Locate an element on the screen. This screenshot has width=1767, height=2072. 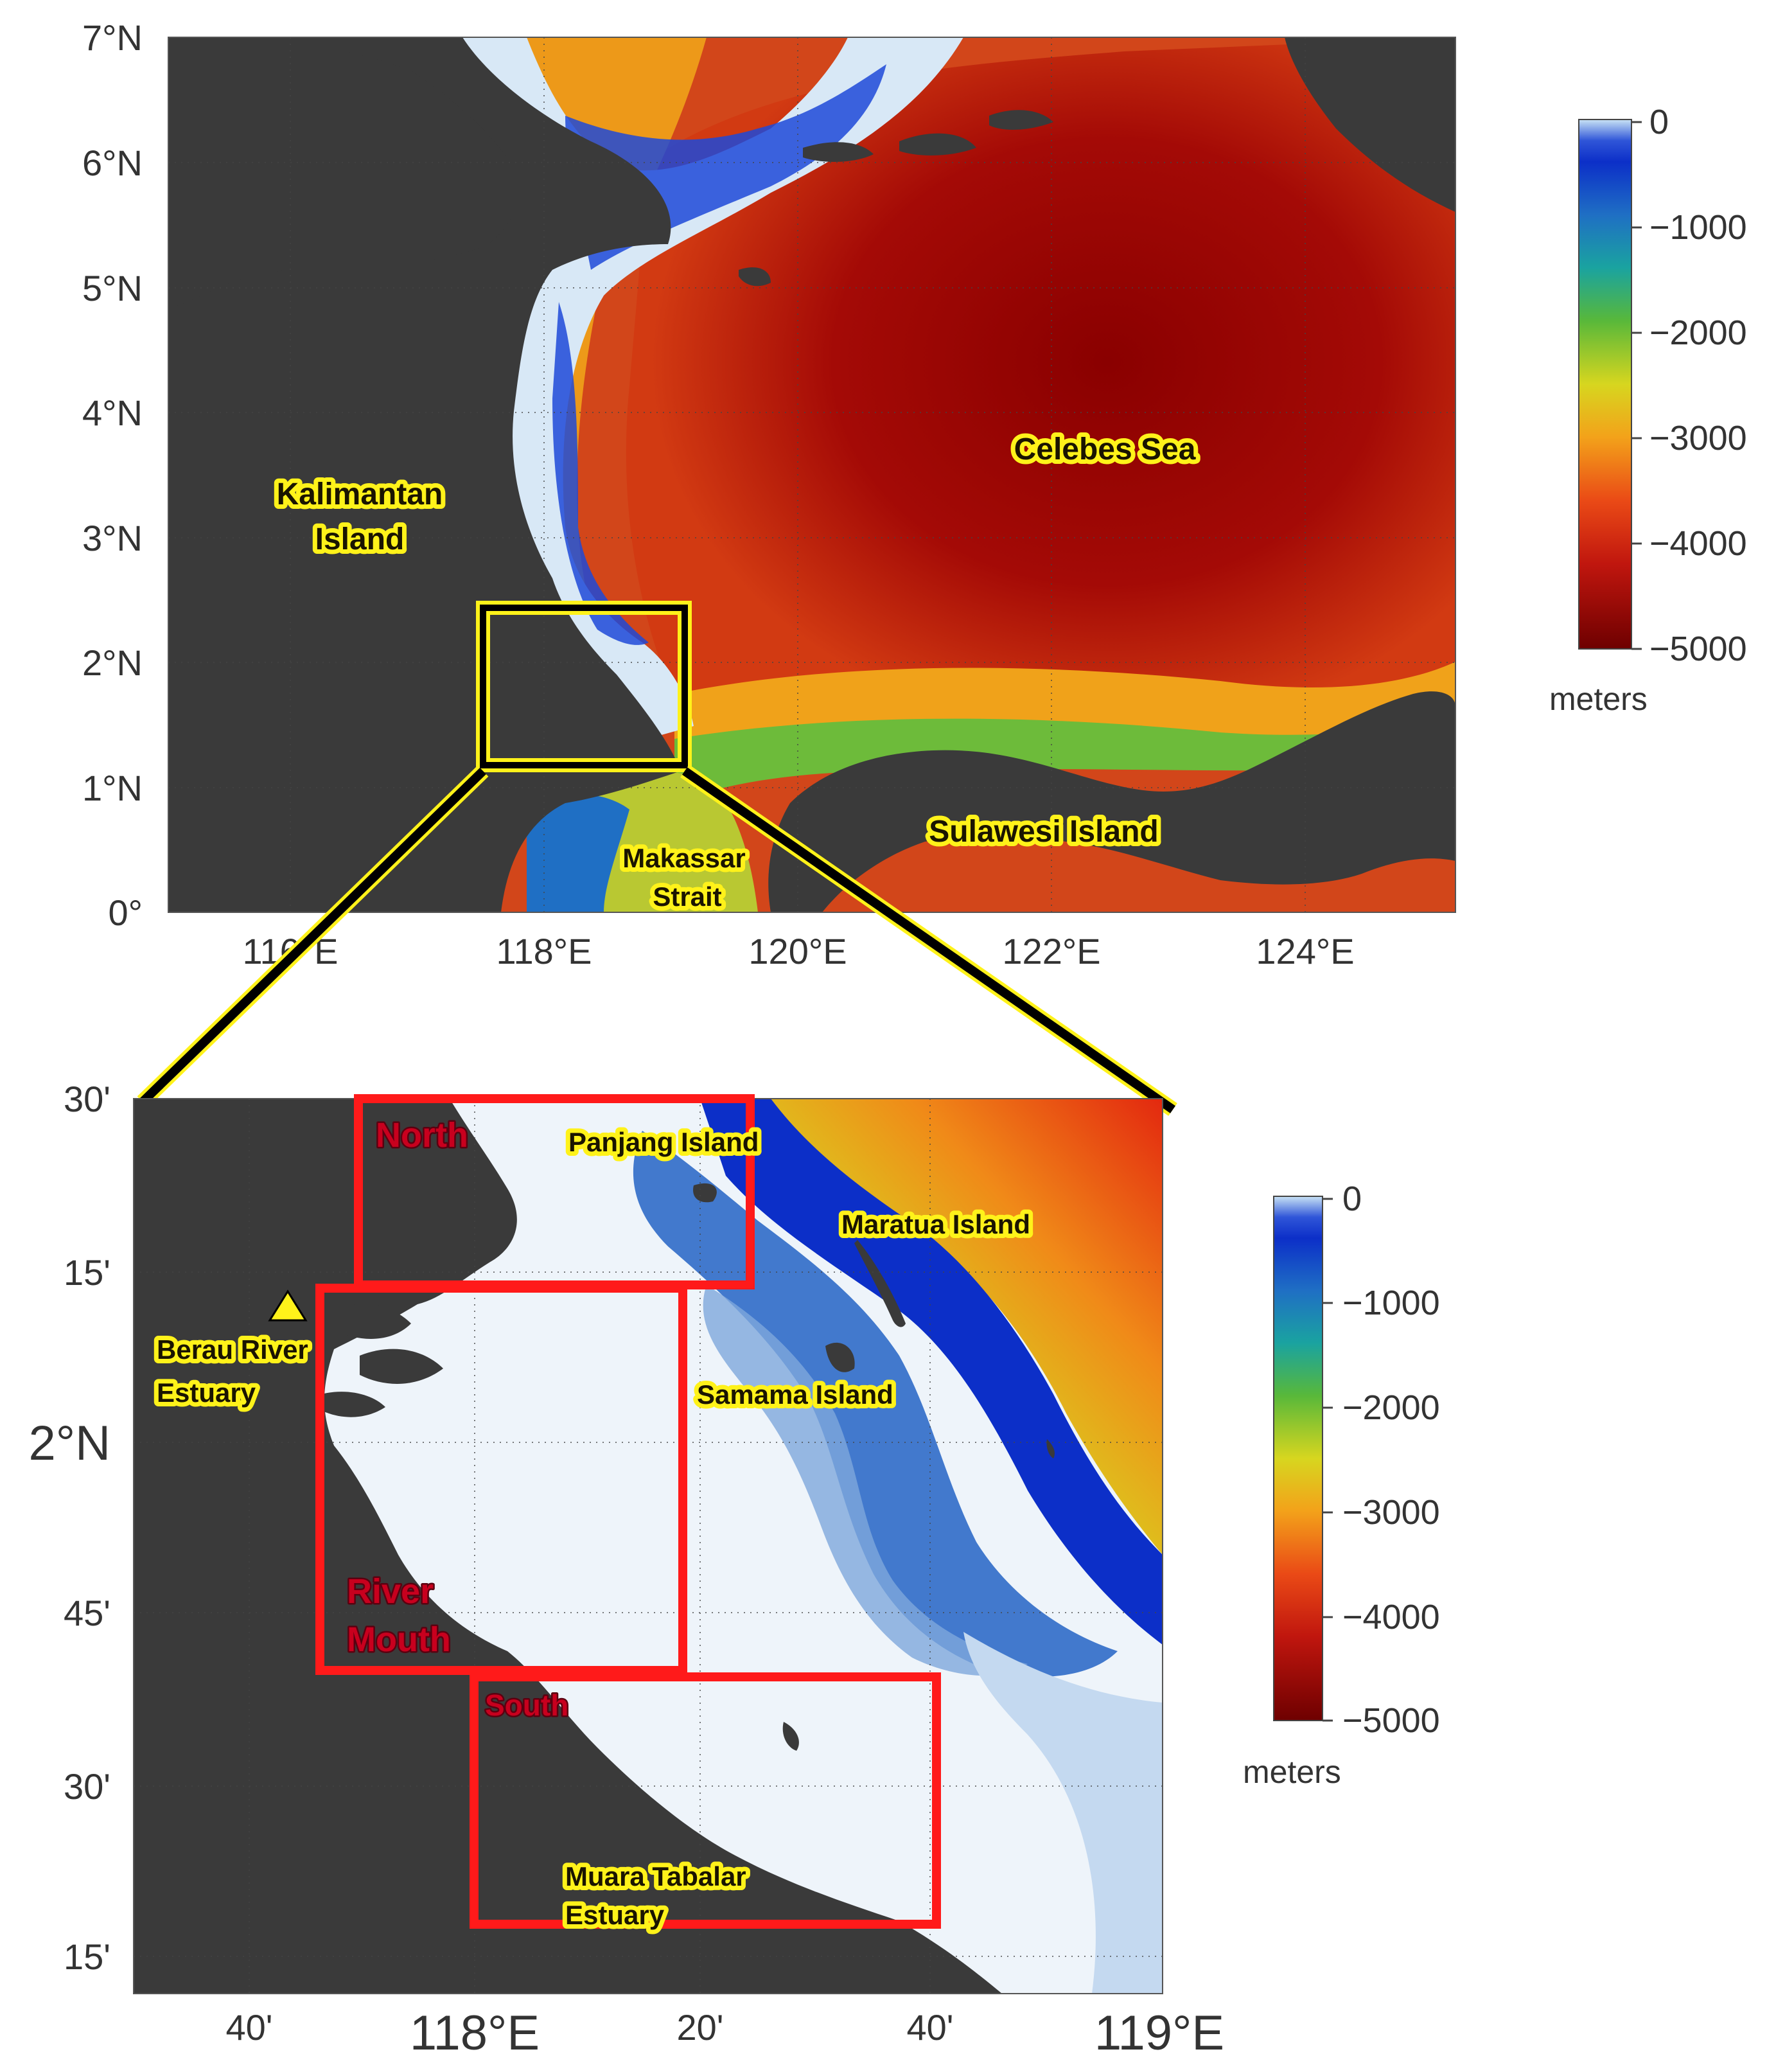
label-berau-line2: Estuary is located at coordinates (206, 1392).